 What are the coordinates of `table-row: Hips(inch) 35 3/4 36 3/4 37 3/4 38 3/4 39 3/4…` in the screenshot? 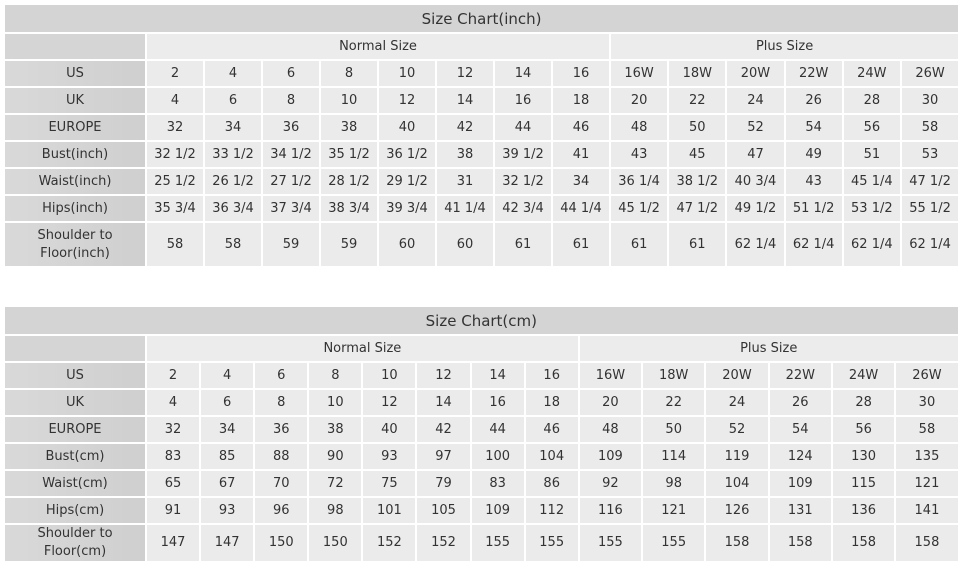 It's located at (482, 208).